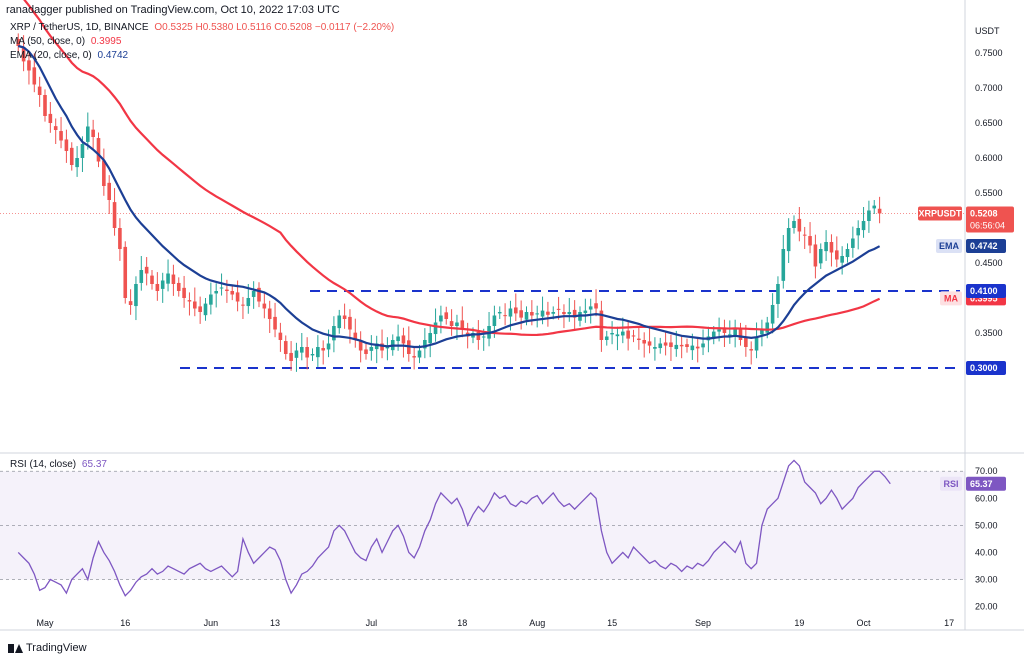 The width and height of the screenshot is (1024, 659). I want to click on time-tick-label: Jul, so click(372, 623).